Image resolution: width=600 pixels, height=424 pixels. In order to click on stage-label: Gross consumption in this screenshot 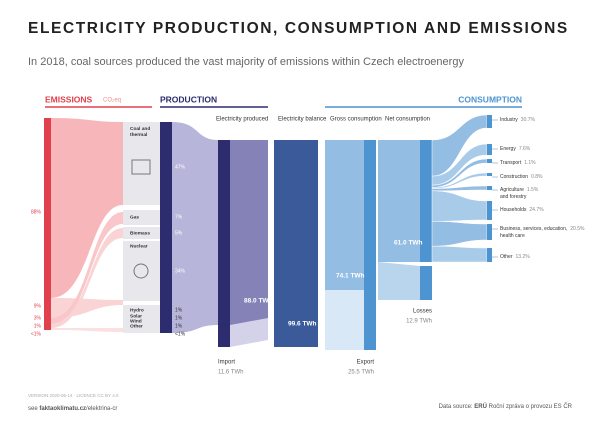, I will do `click(356, 120)`.